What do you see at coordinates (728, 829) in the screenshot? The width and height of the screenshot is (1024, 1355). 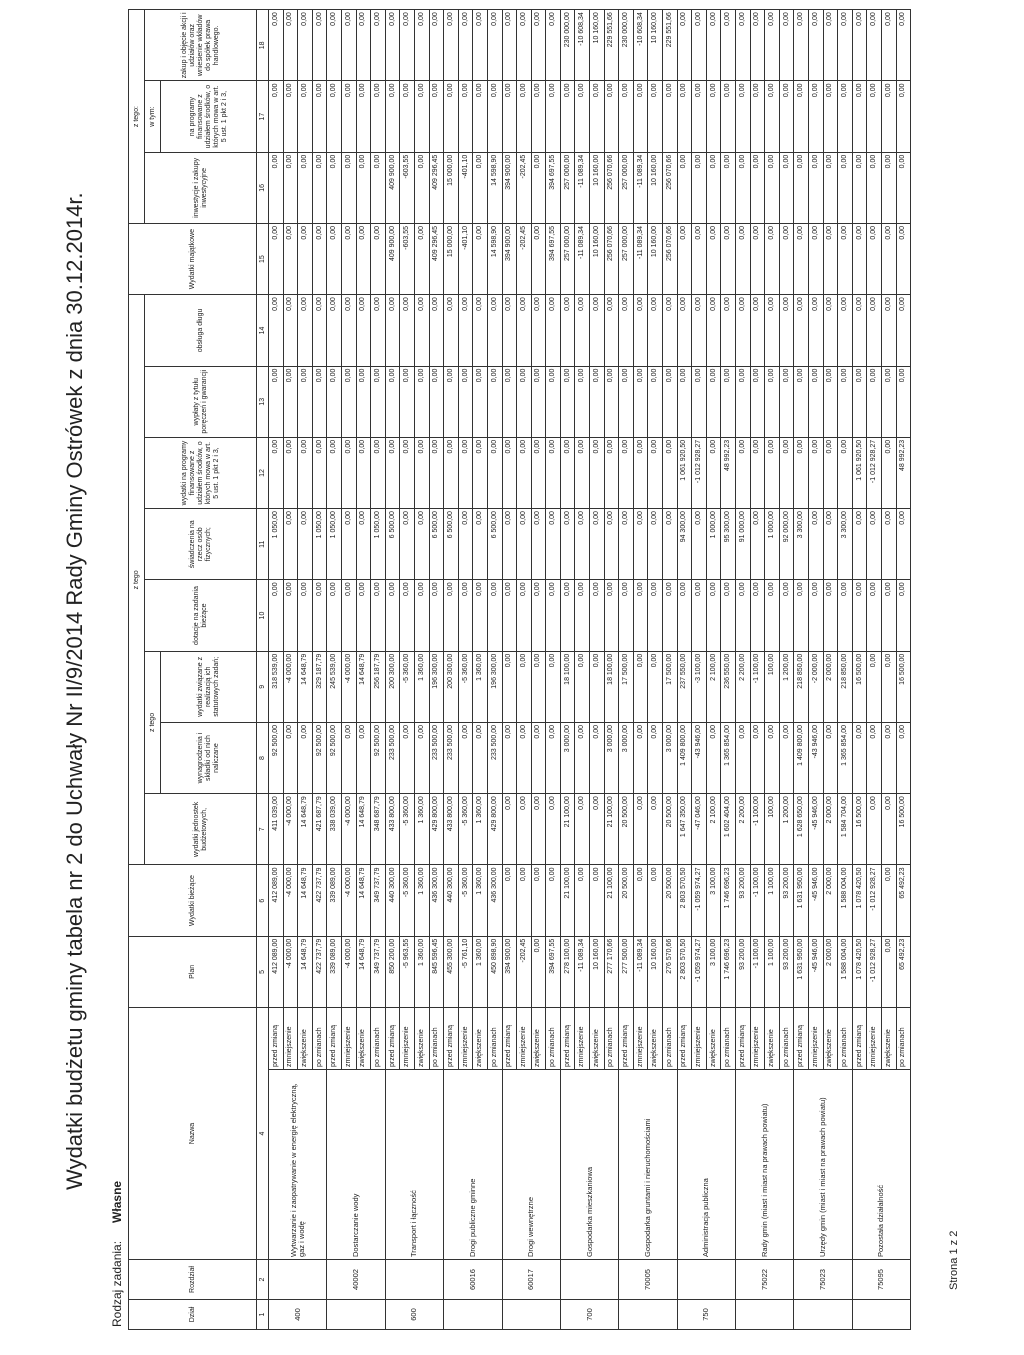 I see `value-cell: 1 602 404,00` at bounding box center [728, 829].